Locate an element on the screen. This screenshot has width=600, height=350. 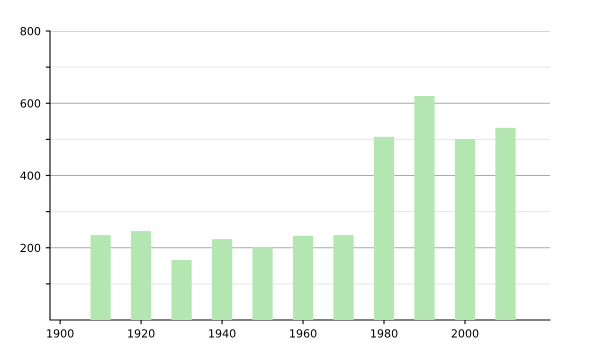
y-tick-label: 200 is located at coordinates (30, 248).